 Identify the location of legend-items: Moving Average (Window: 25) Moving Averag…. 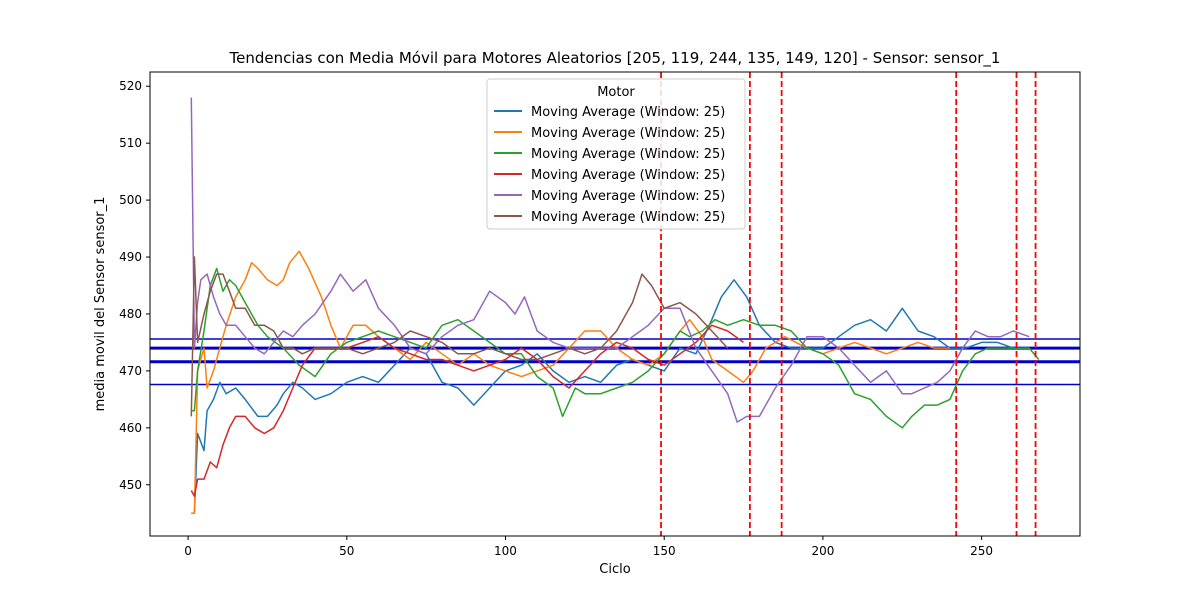
(609, 165).